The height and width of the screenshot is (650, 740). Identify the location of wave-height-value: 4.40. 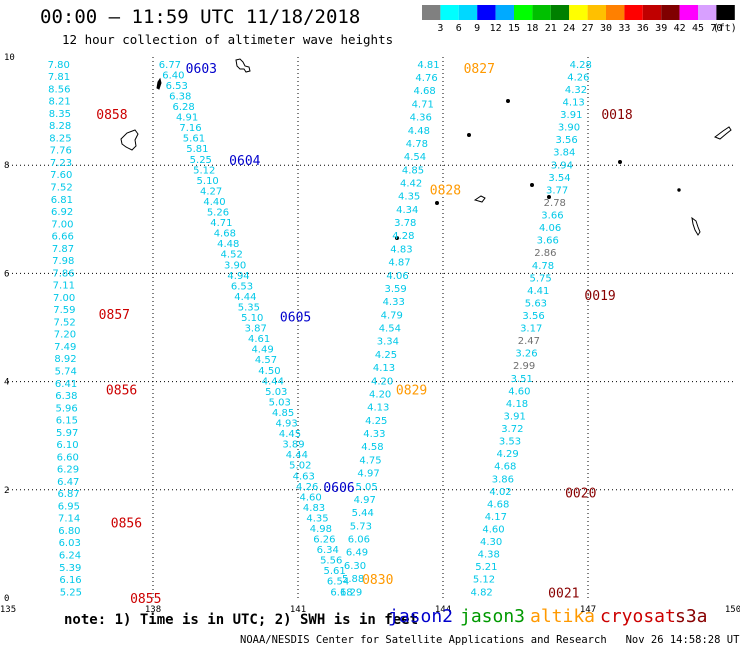
(214, 202).